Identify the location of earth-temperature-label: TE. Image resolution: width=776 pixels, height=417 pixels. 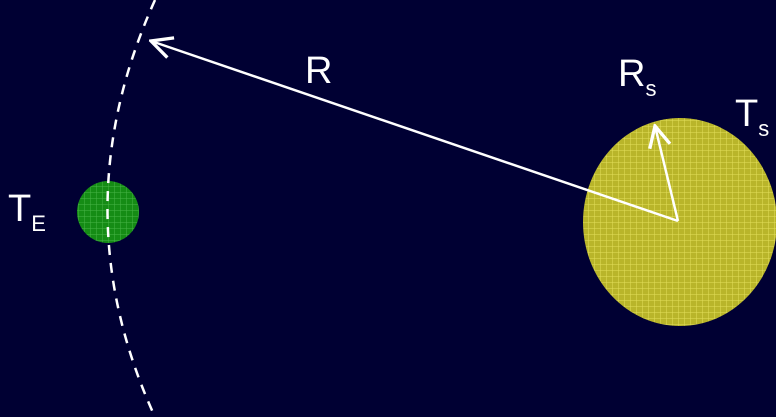
(27, 211).